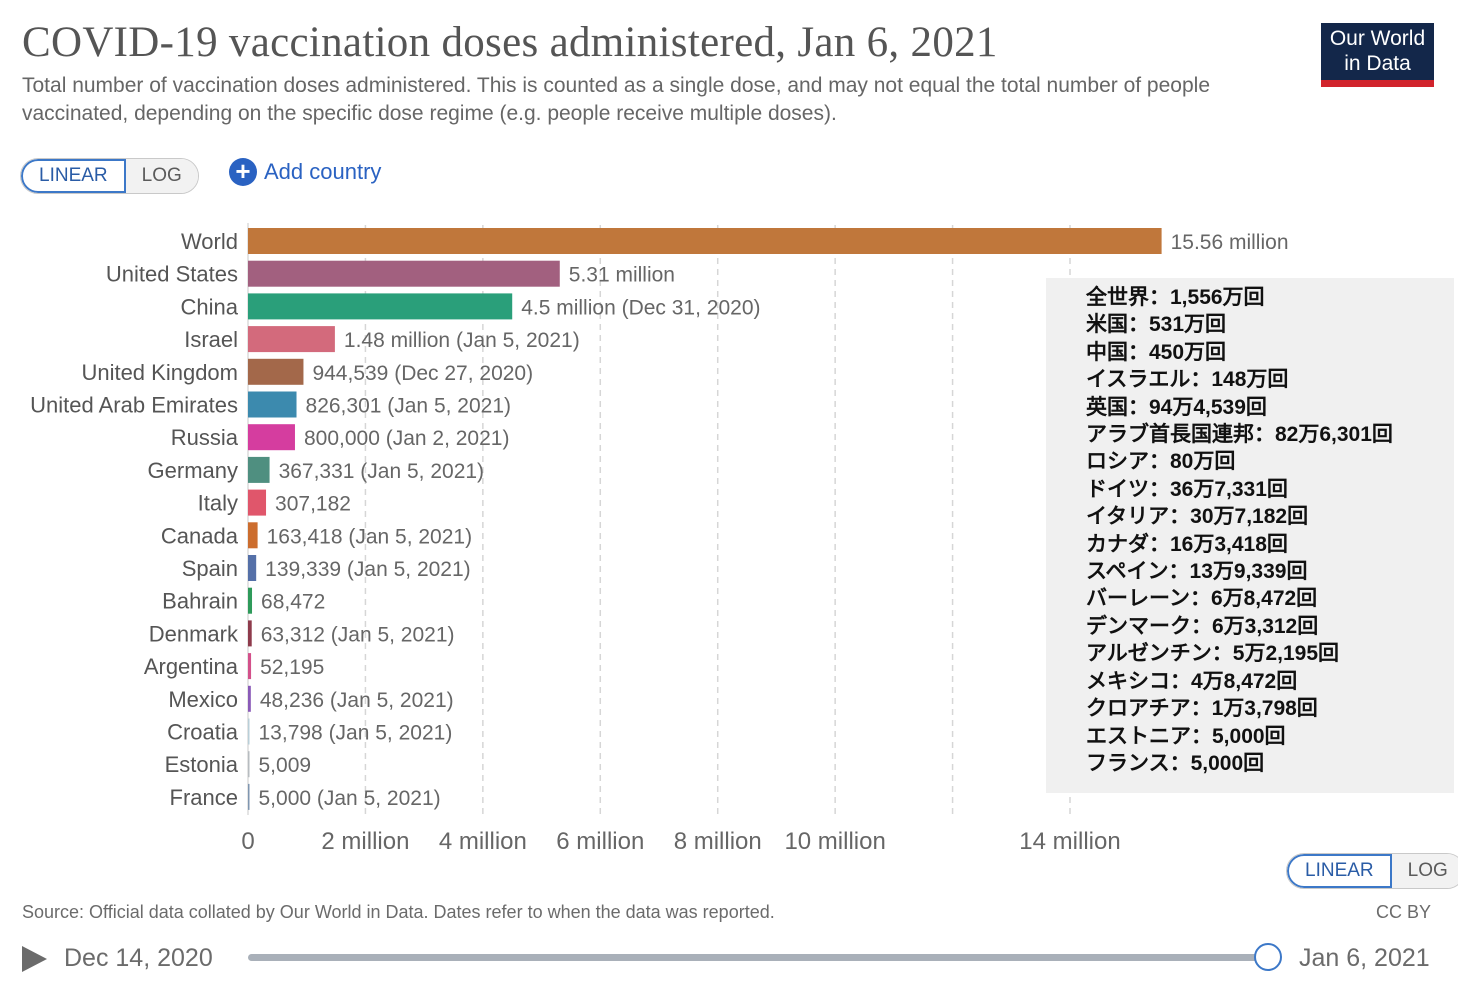  What do you see at coordinates (204, 797) in the screenshot?
I see `category-label: France` at bounding box center [204, 797].